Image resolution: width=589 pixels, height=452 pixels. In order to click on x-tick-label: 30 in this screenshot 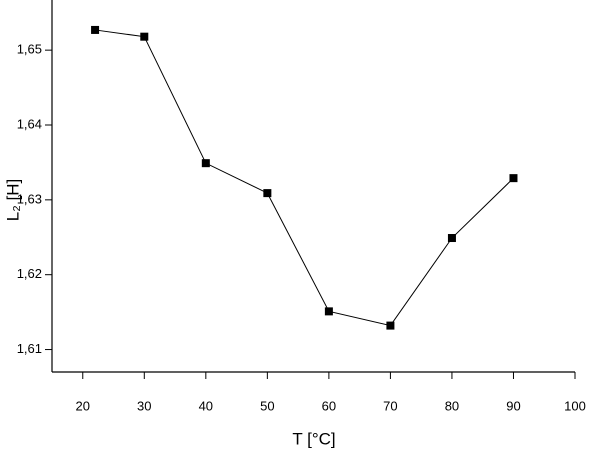, I will do `click(144, 405)`.